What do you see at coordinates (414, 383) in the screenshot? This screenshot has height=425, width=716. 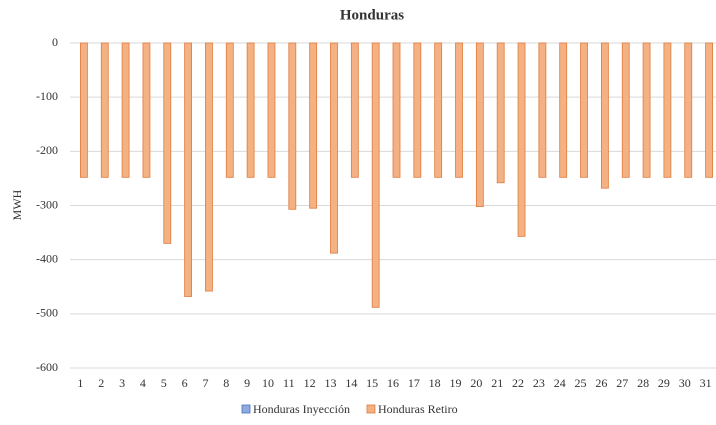 I see `x-tick-label: 17` at bounding box center [414, 383].